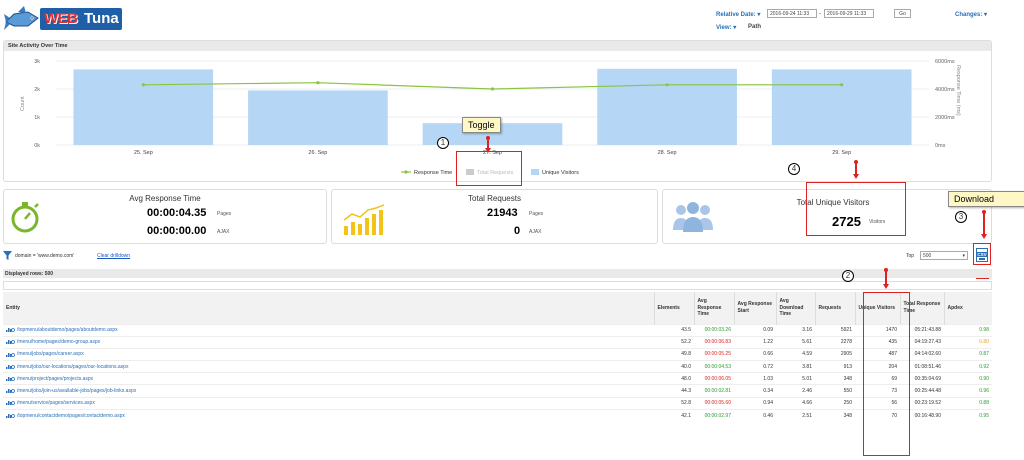  I want to click on apdex-cell: 0.95, so click(968, 415).